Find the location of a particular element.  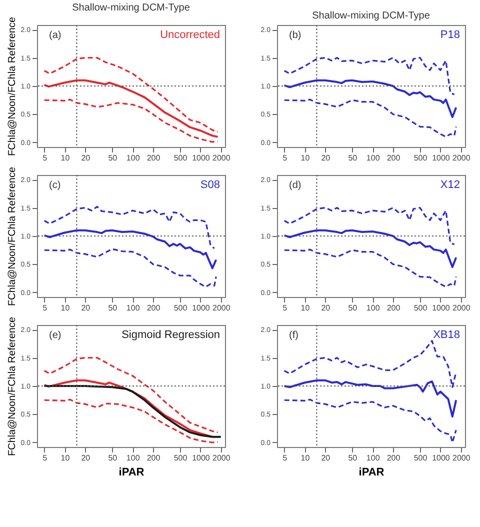

annotation: (b) is located at coordinates (295, 35).